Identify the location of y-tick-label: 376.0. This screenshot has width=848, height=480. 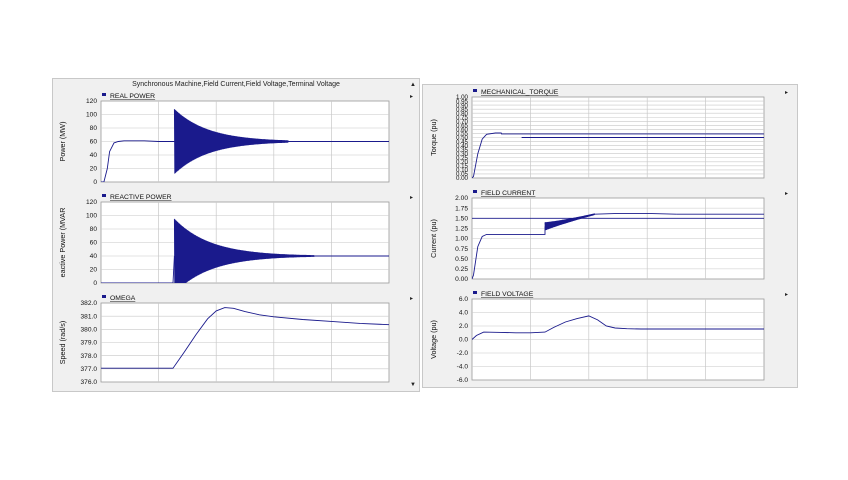
(88, 382).